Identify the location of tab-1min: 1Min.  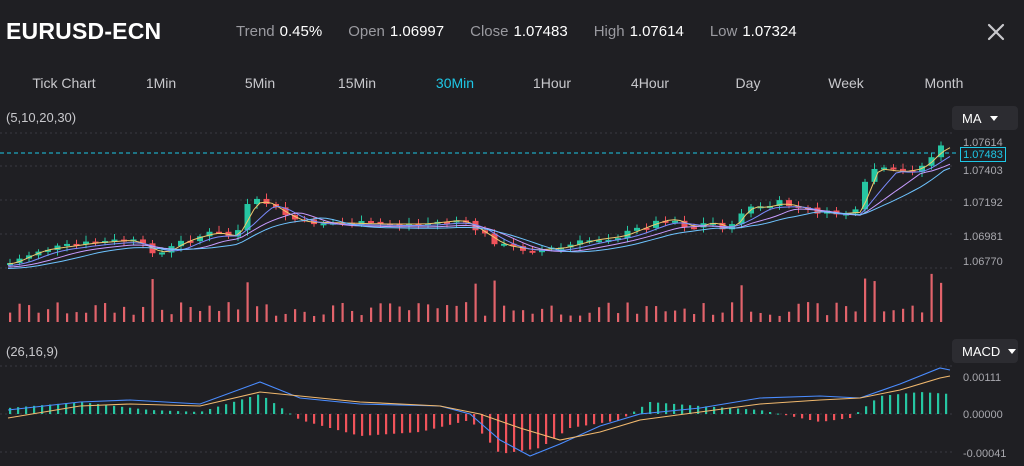
(161, 83).